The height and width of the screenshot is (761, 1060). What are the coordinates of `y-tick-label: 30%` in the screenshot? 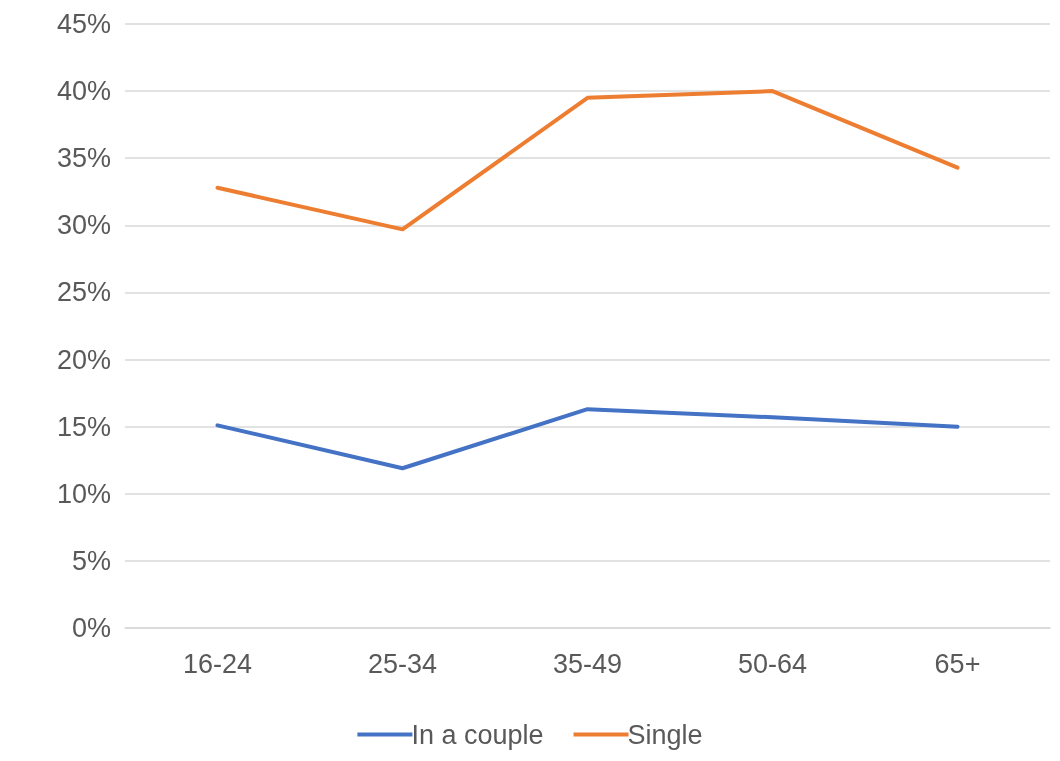 It's located at (83, 225).